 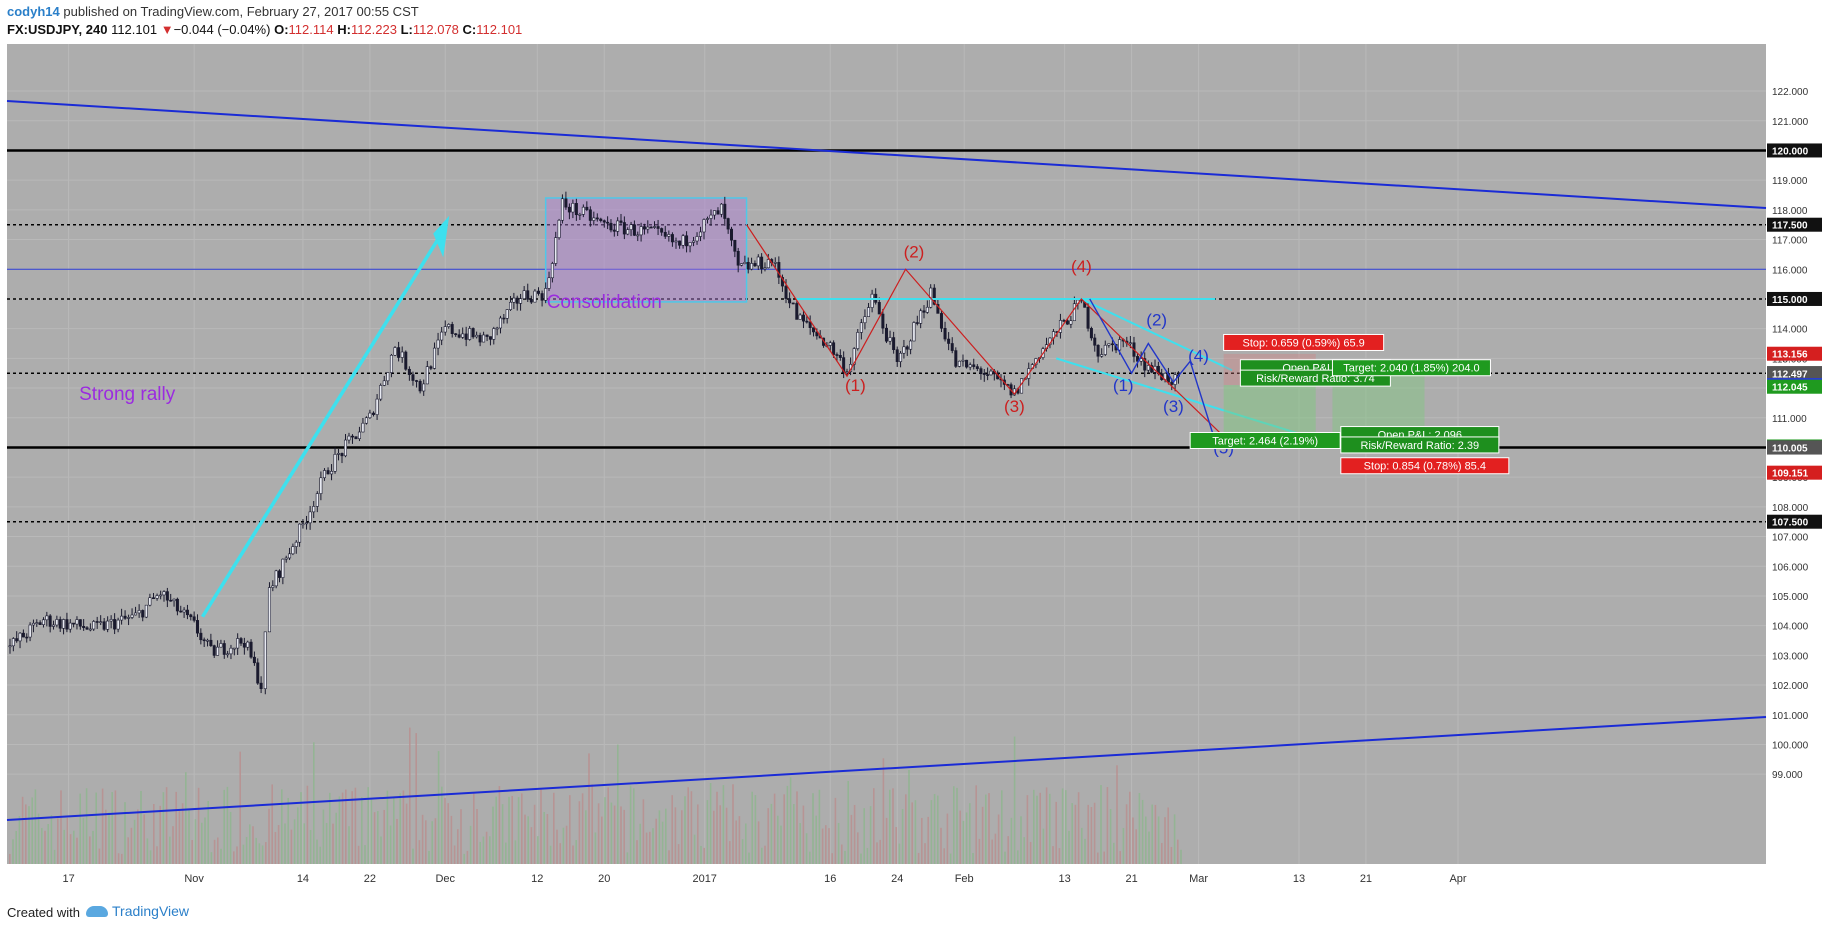 What do you see at coordinates (1156, 335) in the screenshot?
I see `channel-line-upper` at bounding box center [1156, 335].